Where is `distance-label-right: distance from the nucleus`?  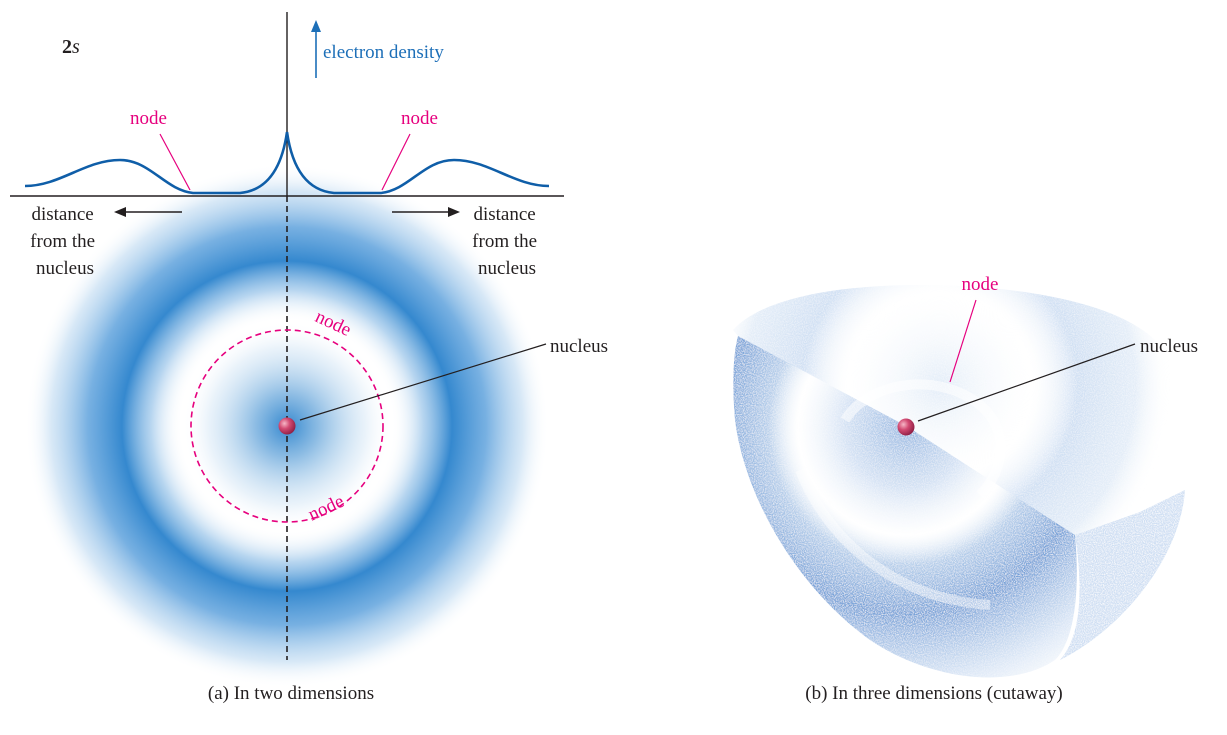 distance-label-right: distance from the nucleus is located at coordinates (507, 241).